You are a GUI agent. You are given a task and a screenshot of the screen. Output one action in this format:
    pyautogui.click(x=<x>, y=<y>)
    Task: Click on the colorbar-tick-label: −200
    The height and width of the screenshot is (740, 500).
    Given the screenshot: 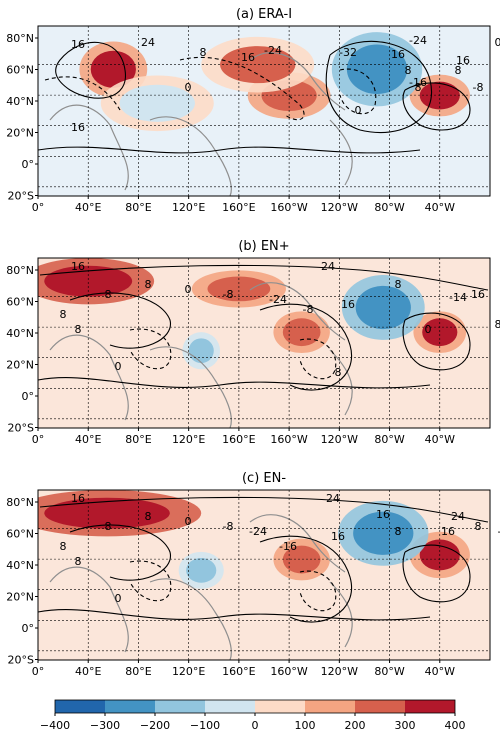 What is the action you would take?
    pyautogui.click(x=155, y=725)
    